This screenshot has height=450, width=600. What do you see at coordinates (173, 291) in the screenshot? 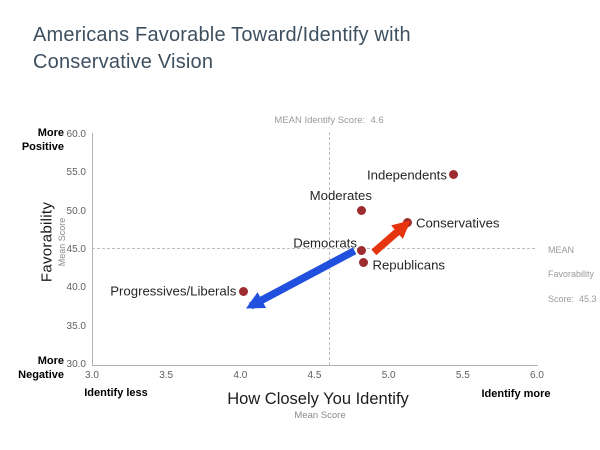
I see `data-point-label: Progressives/Liberals` at bounding box center [173, 291].